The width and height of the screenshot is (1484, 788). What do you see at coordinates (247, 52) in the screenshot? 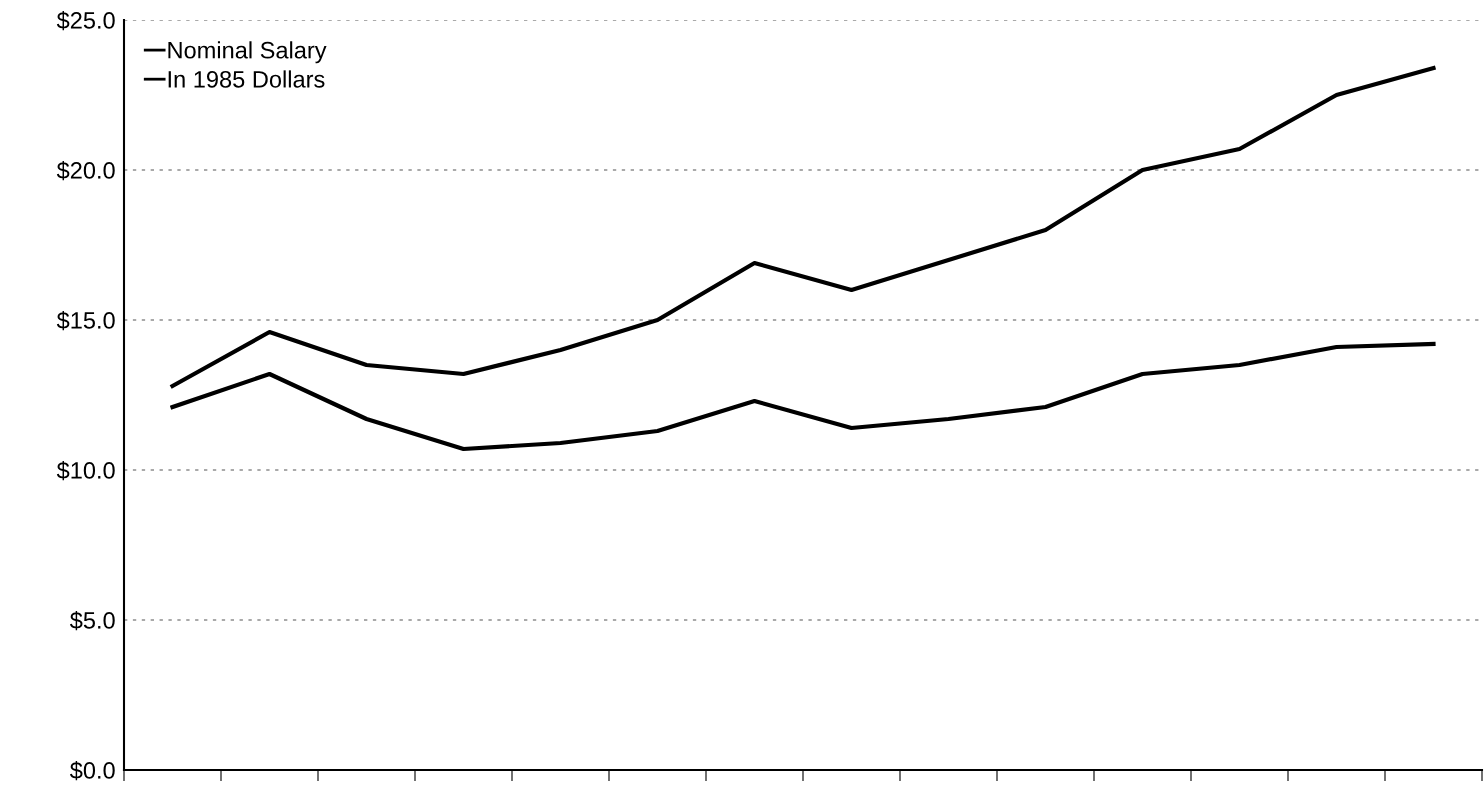
I see `legend-label: Nominal Salary` at bounding box center [247, 52].